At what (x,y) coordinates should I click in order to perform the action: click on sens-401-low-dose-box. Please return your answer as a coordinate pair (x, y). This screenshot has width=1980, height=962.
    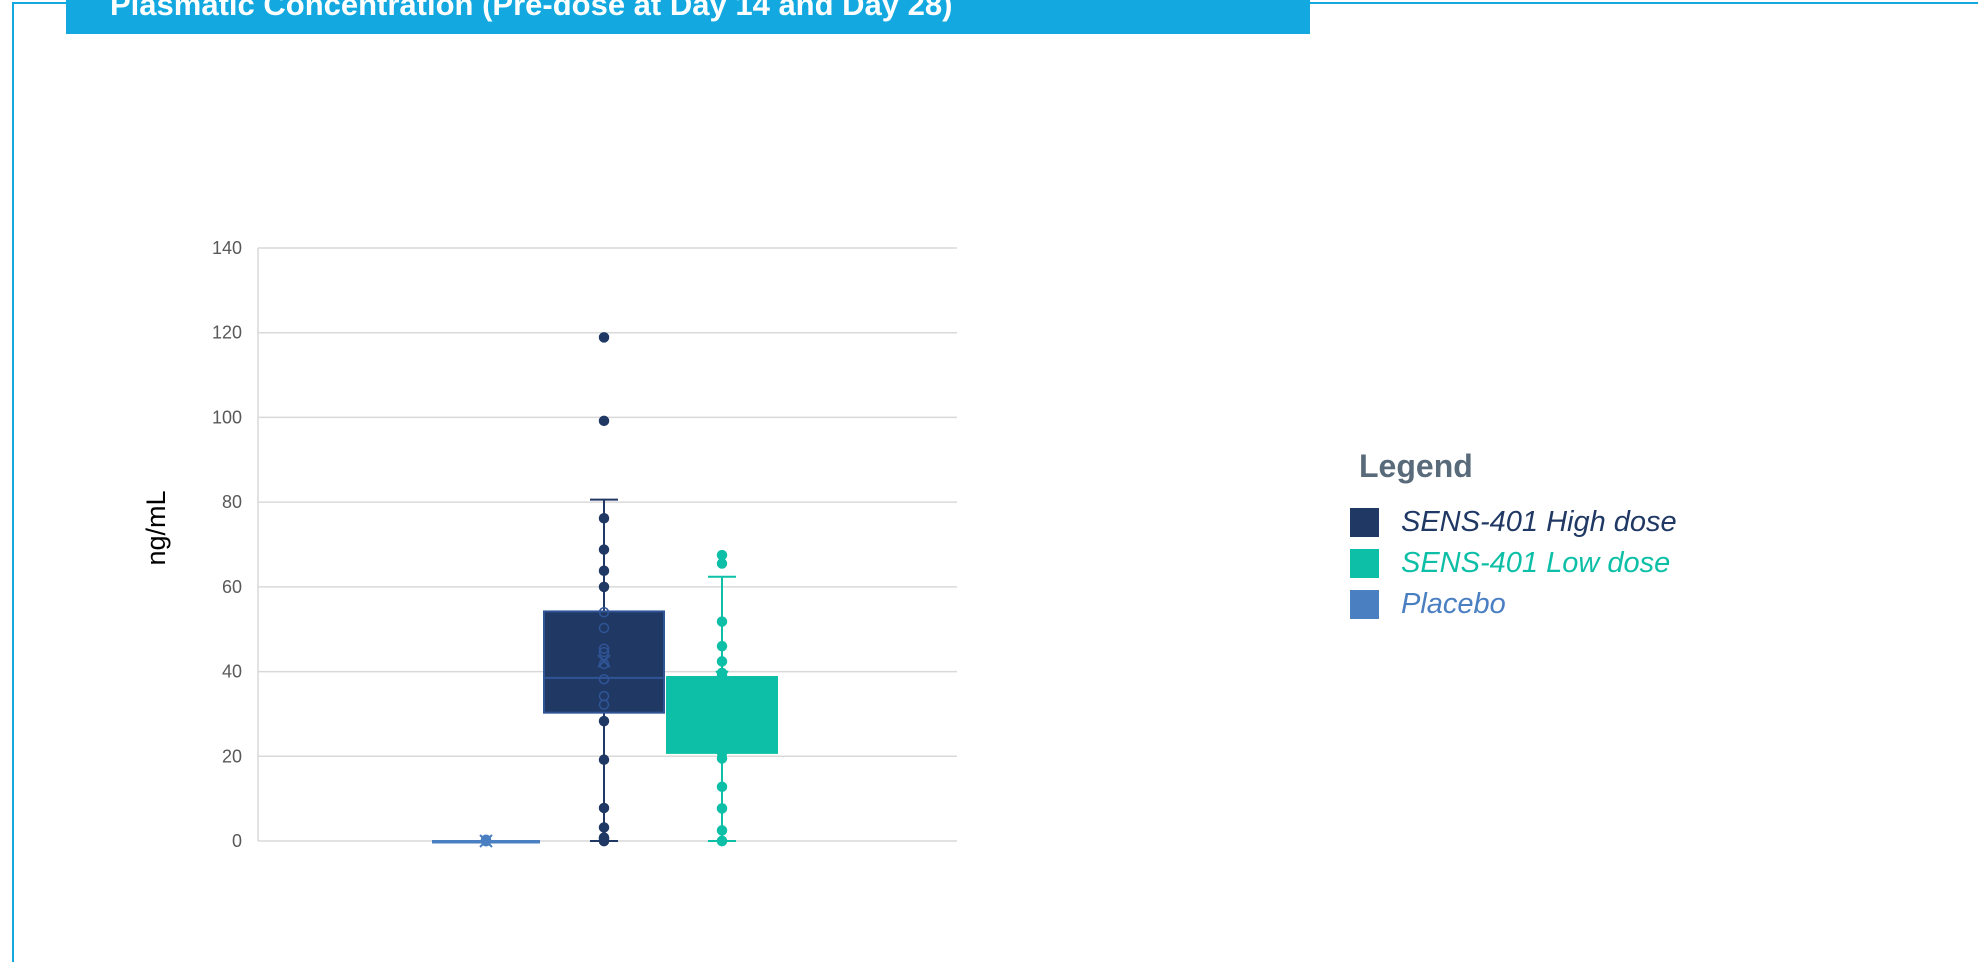
    Looking at the image, I should click on (722, 715).